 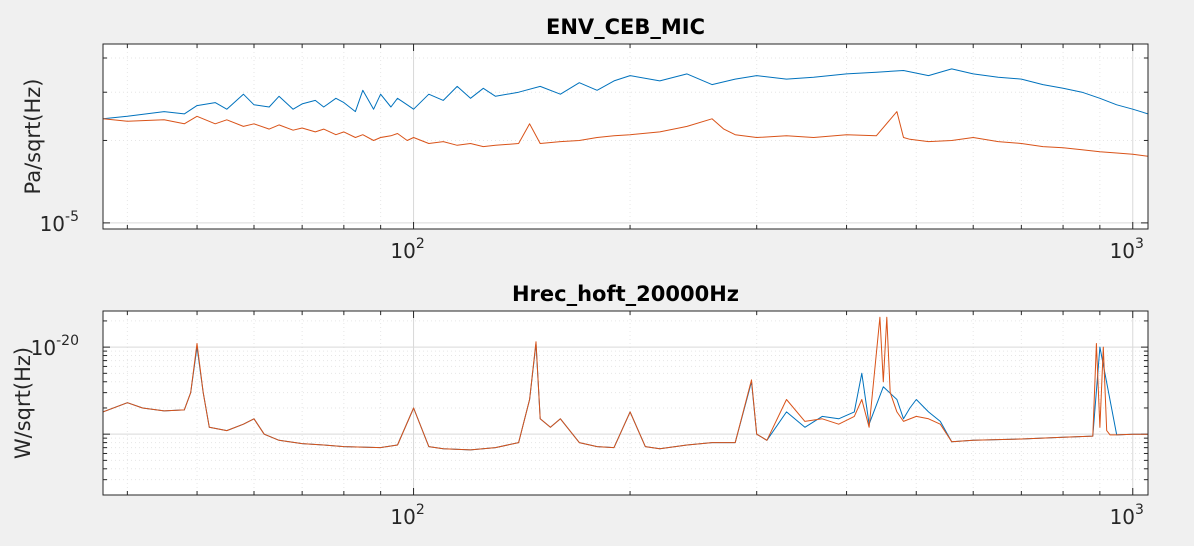 I want to click on y-axis-label: W/sqrt(Hz), so click(x=23, y=403).